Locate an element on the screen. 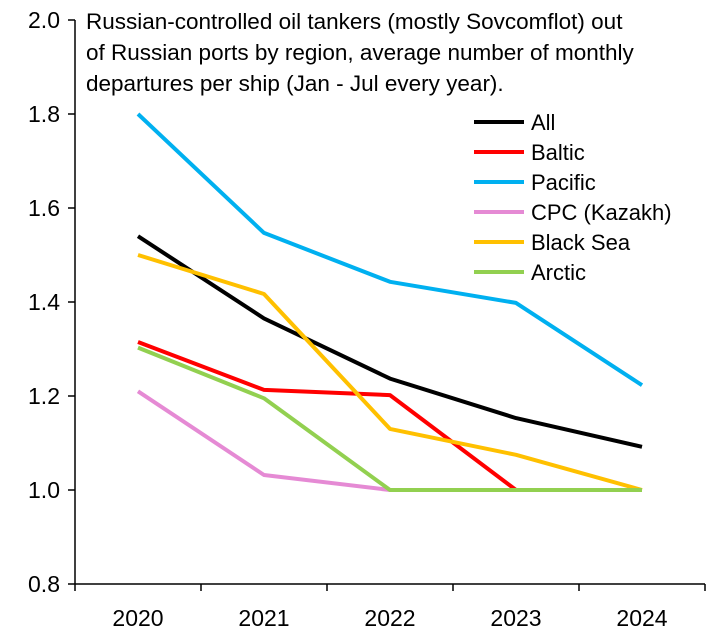 The height and width of the screenshot is (632, 717). y-tick-label: 1.6 is located at coordinates (44, 208).